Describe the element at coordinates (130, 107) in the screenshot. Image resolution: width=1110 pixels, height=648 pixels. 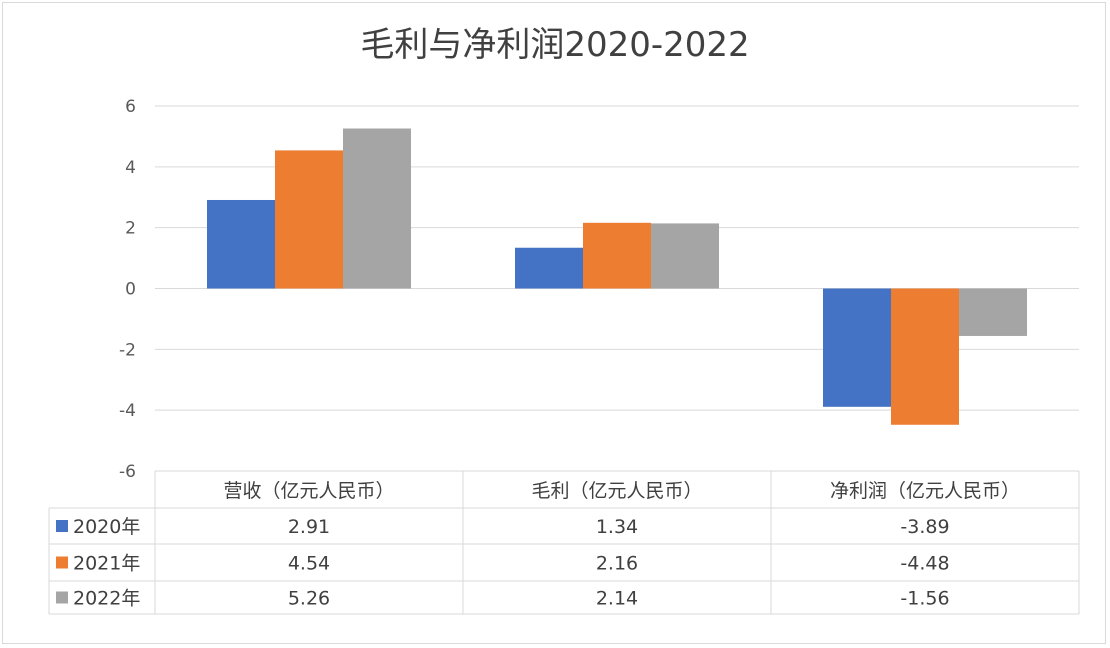
I see `y-tick-label: 6` at that location.